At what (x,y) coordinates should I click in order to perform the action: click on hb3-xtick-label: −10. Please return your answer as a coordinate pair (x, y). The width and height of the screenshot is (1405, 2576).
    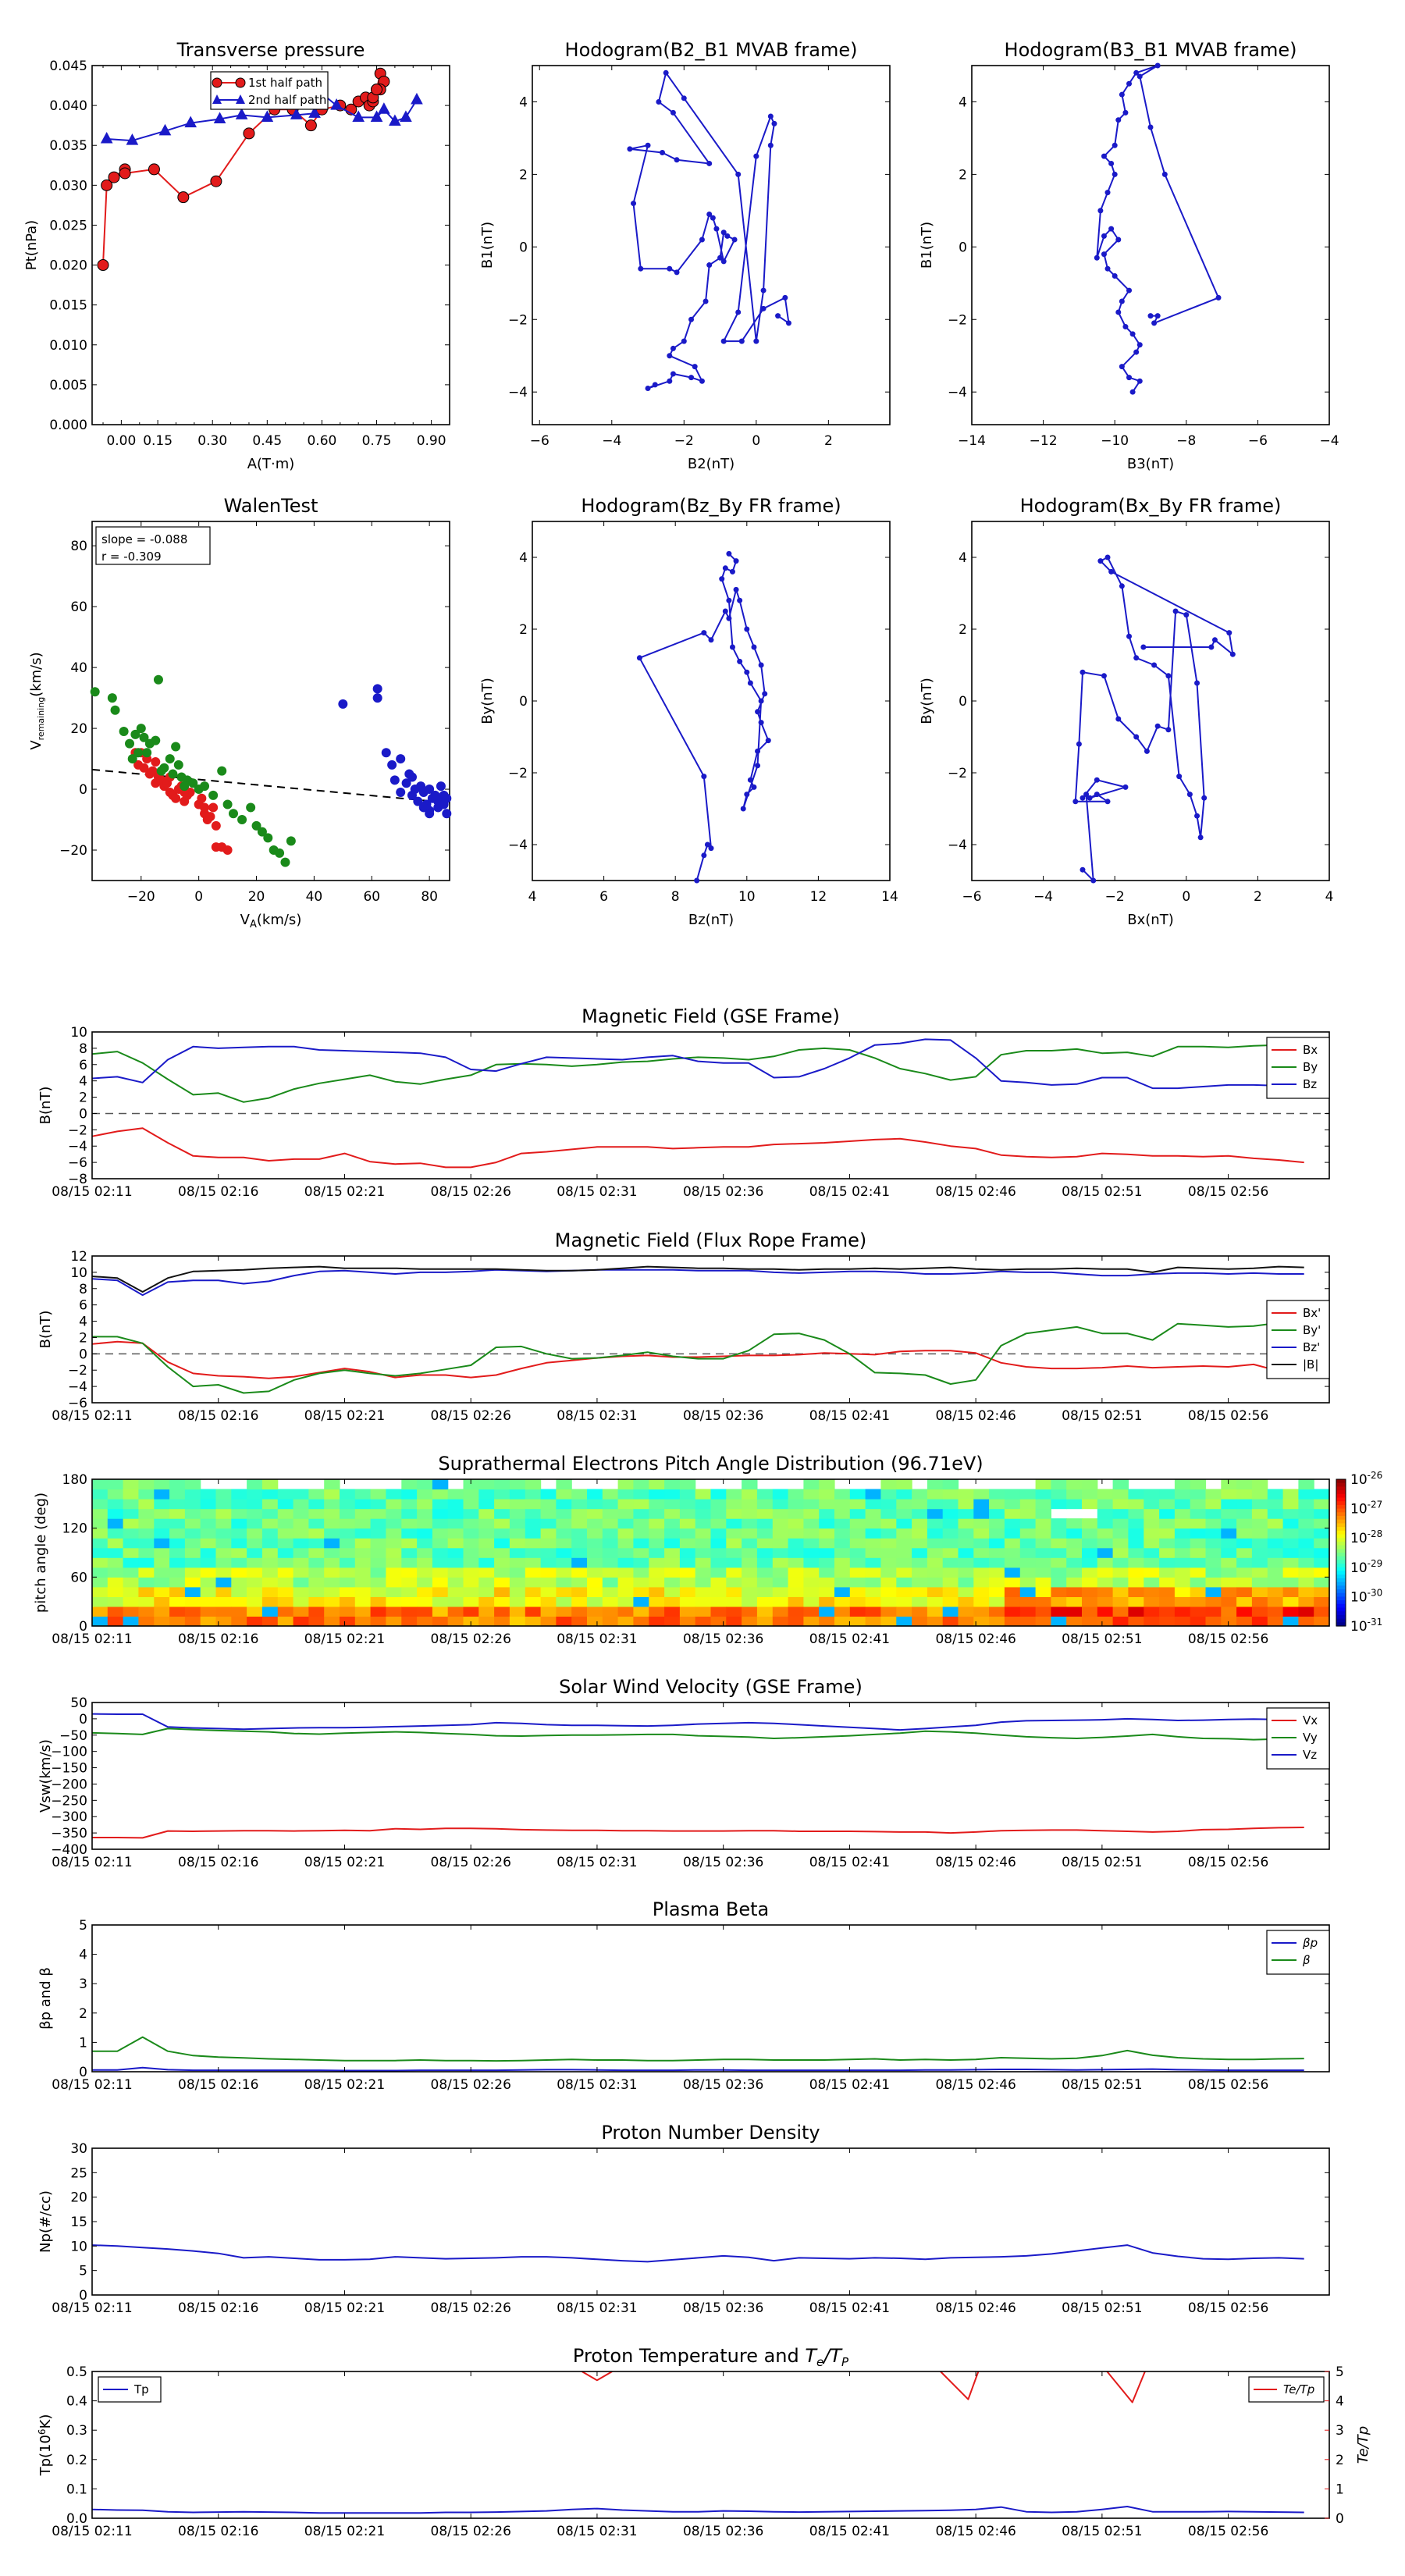
    Looking at the image, I should click on (1115, 441).